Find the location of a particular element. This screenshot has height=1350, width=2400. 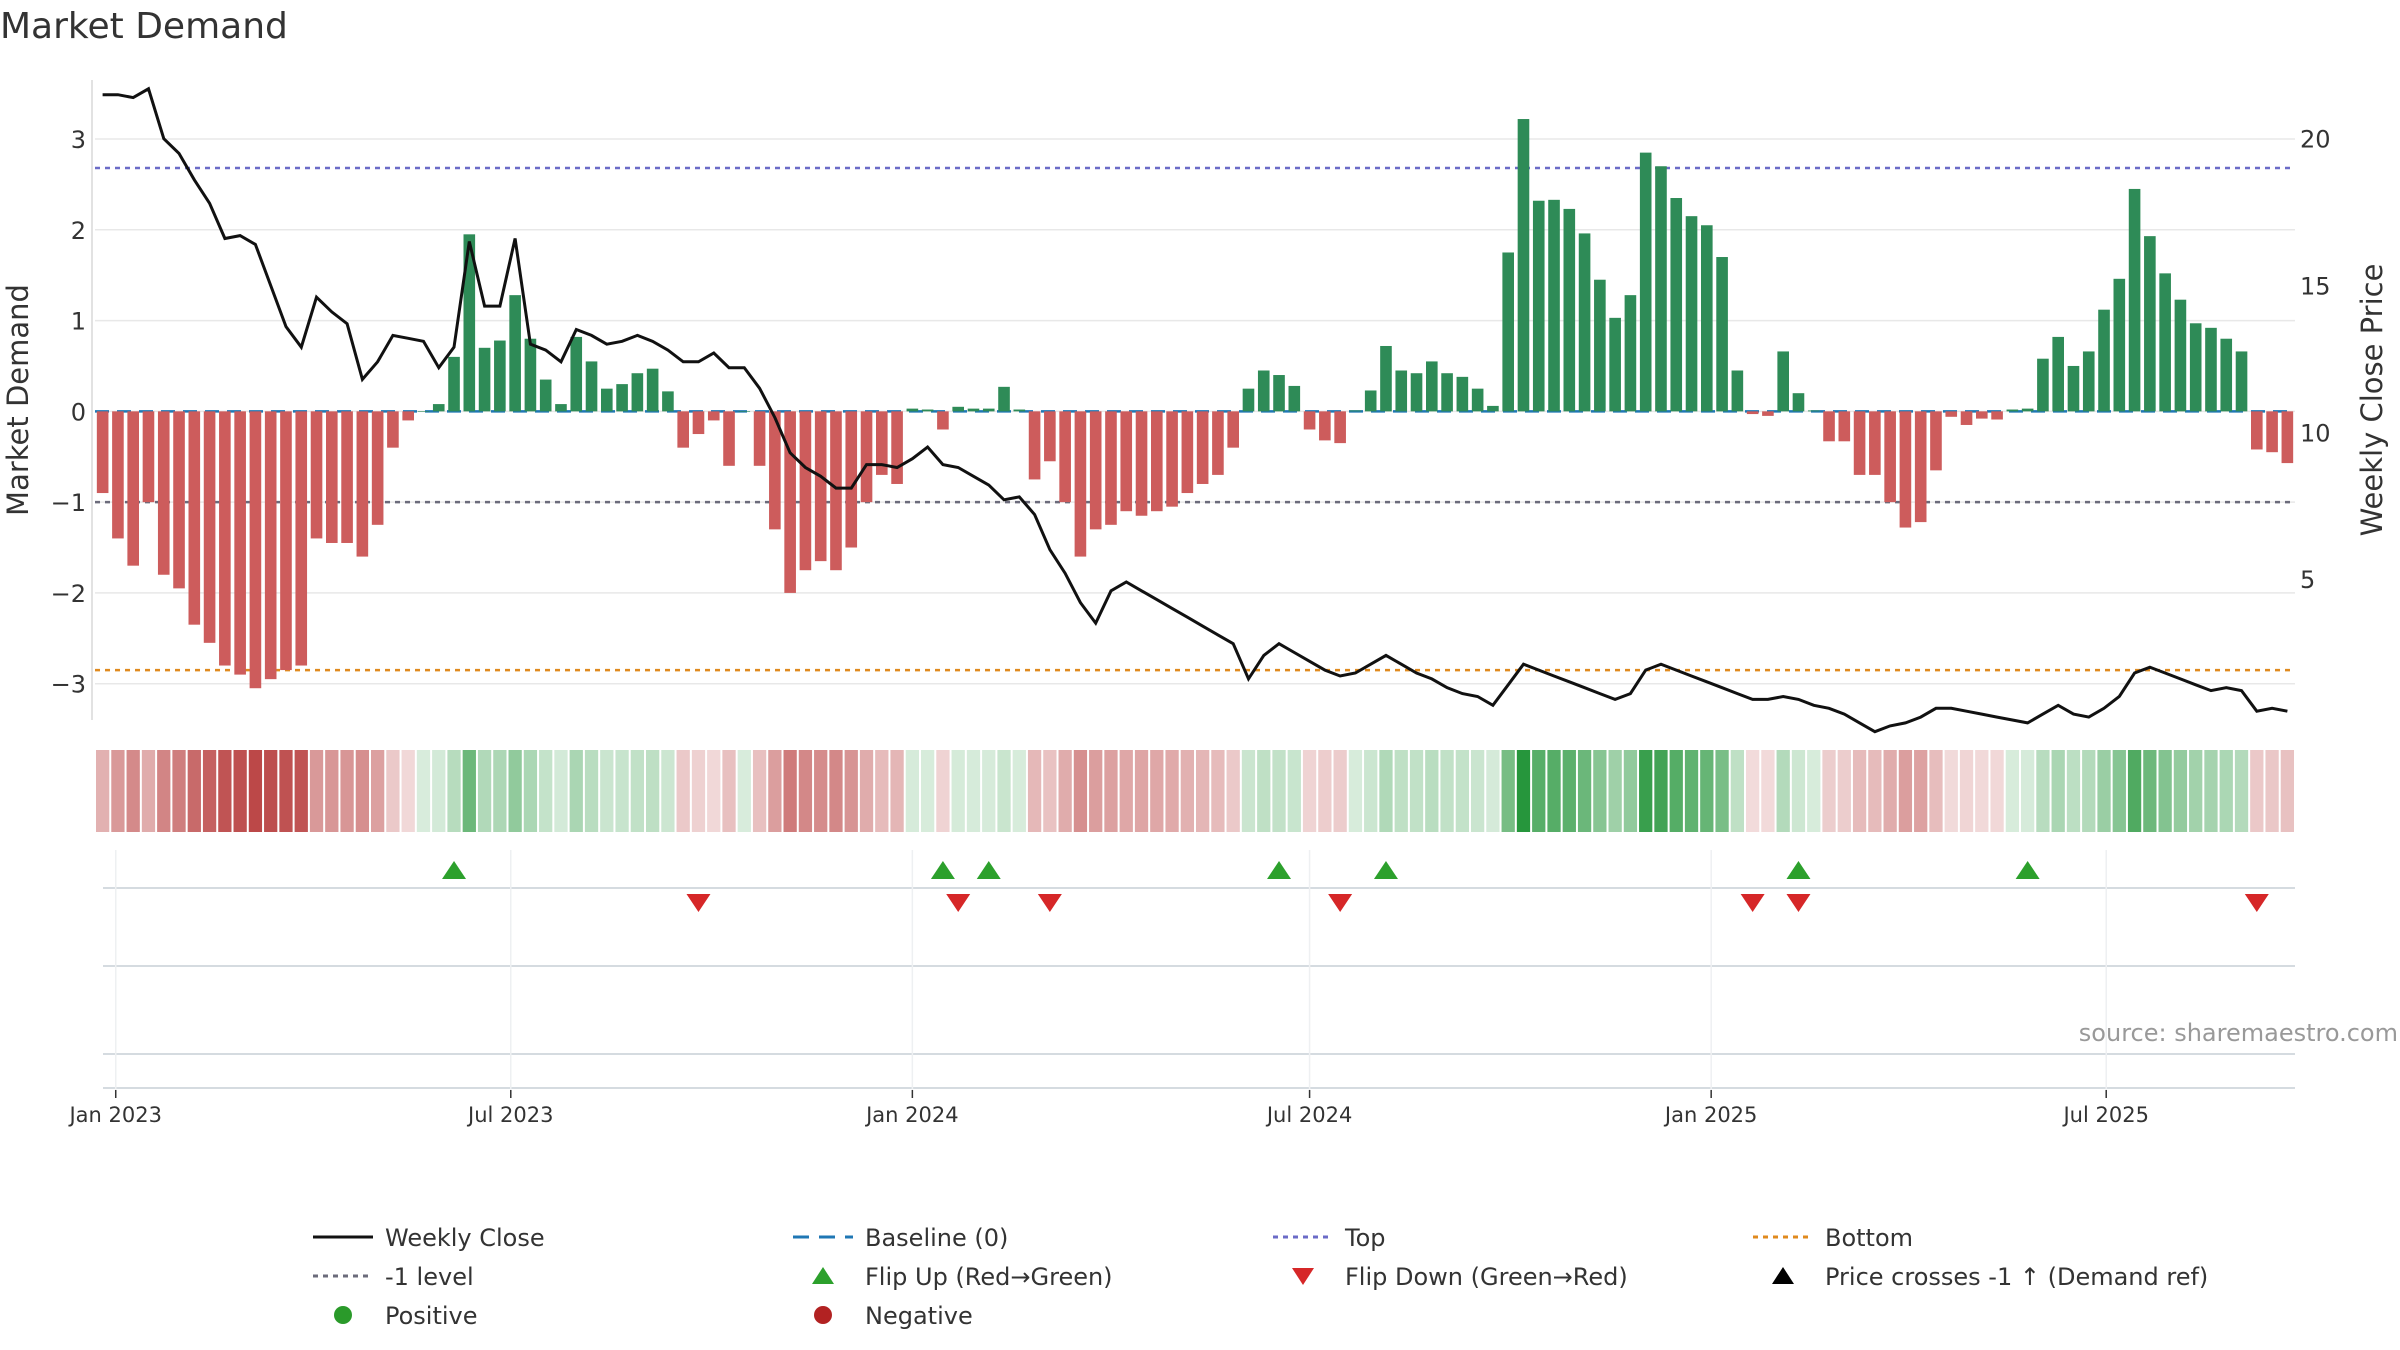

y-tick-label: −3 is located at coordinates (68, 685).